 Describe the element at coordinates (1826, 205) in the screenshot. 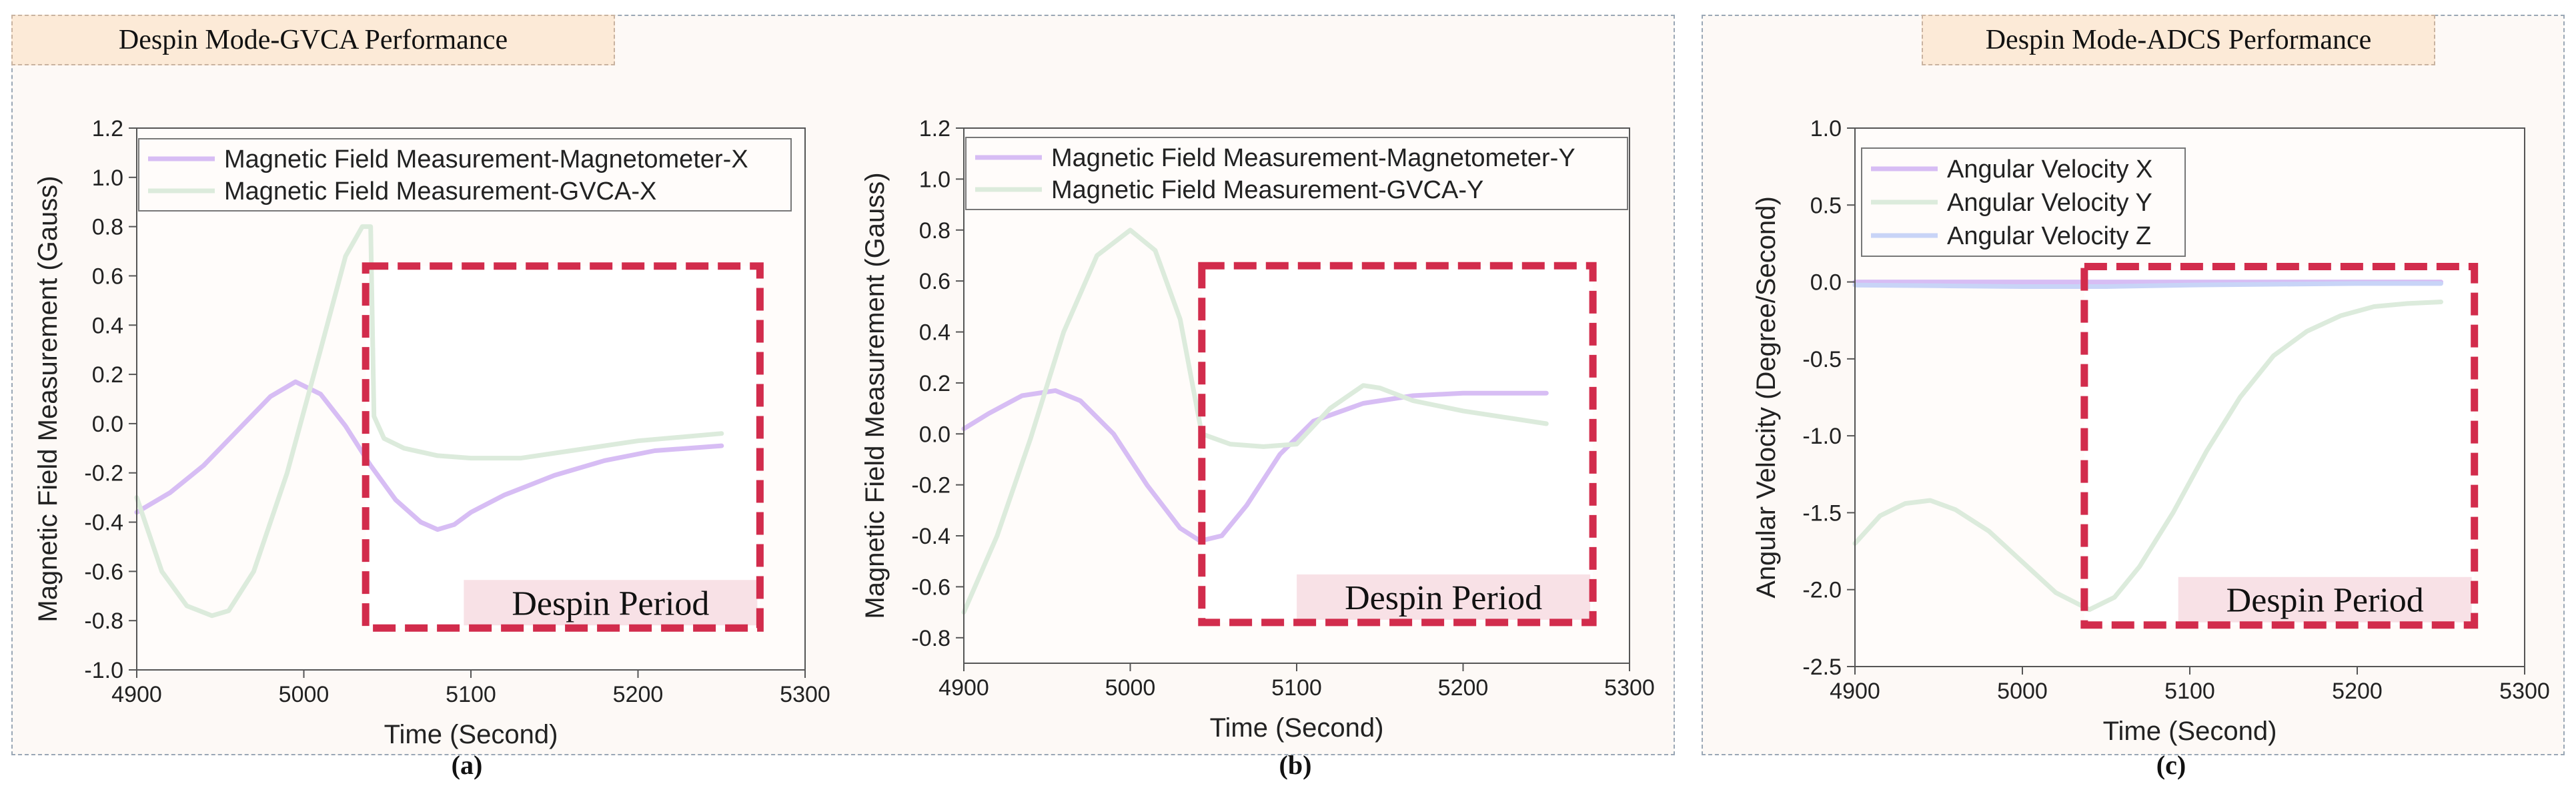

I see `y-tick-label: 0.5` at that location.